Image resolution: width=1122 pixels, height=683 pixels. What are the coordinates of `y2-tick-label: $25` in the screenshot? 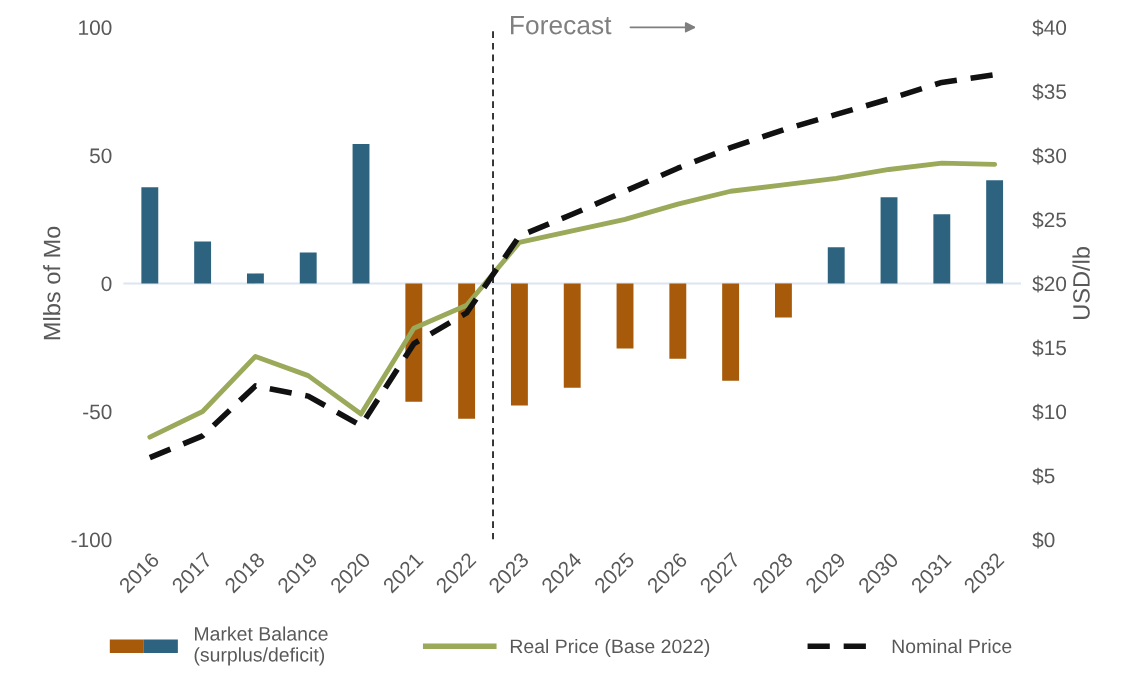 It's located at (1049, 220).